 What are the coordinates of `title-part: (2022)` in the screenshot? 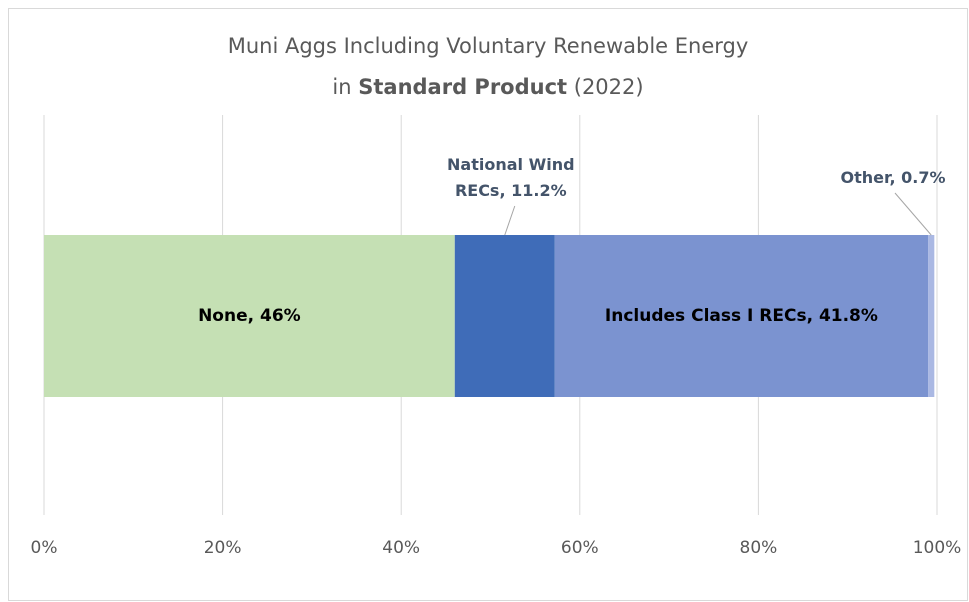 It's located at (605, 87).